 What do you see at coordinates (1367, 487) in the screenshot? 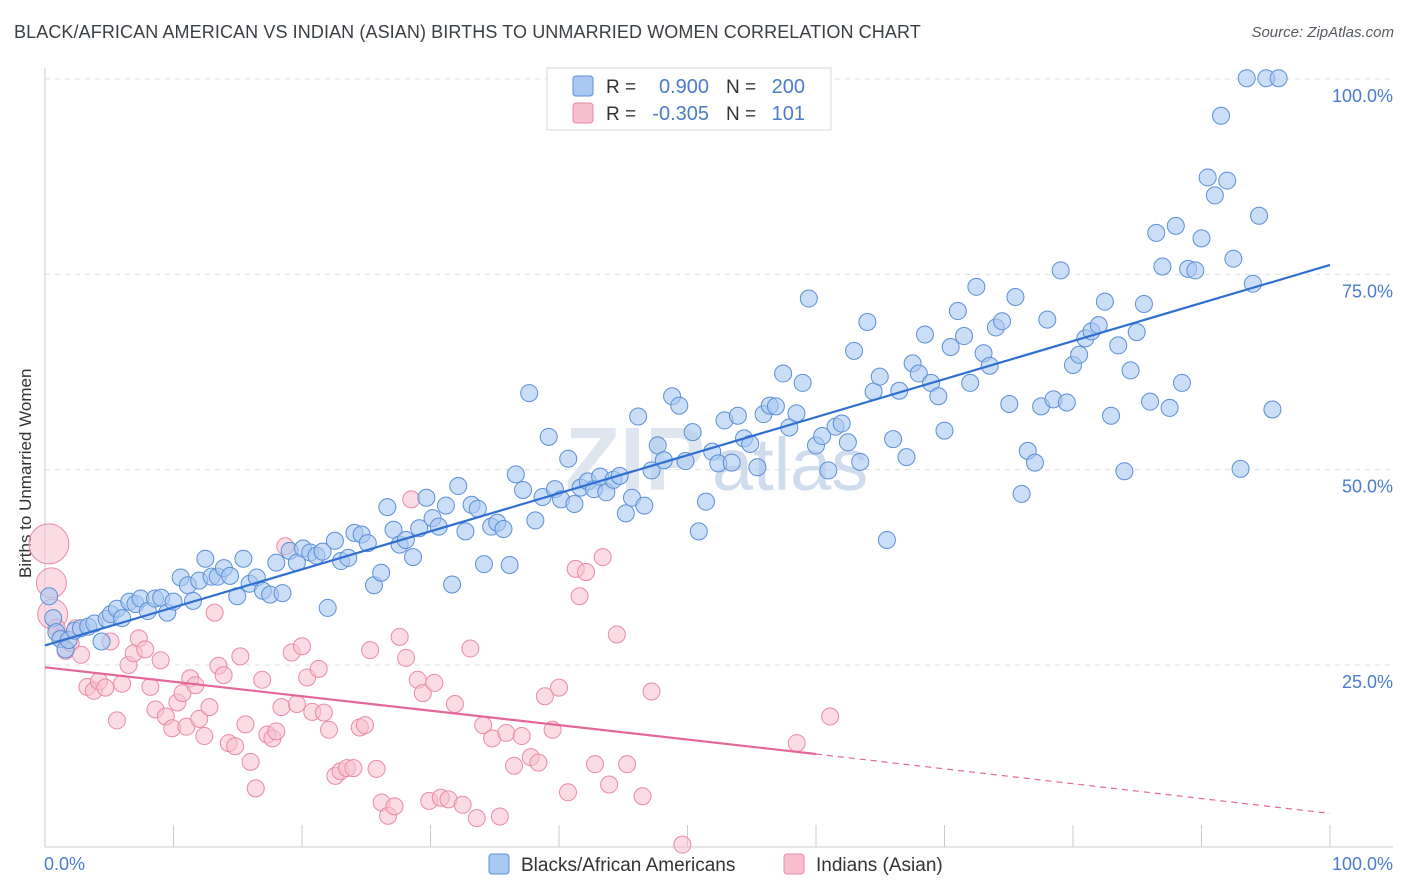
I see `y-tick-label: 50.0%` at bounding box center [1367, 487].